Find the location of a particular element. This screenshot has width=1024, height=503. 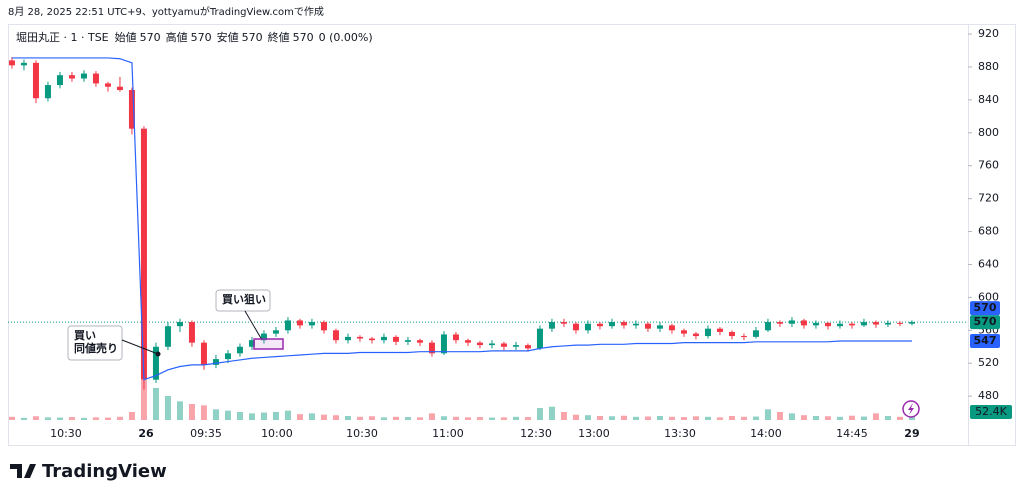

y-tick-label: 640 is located at coordinates (988, 263).